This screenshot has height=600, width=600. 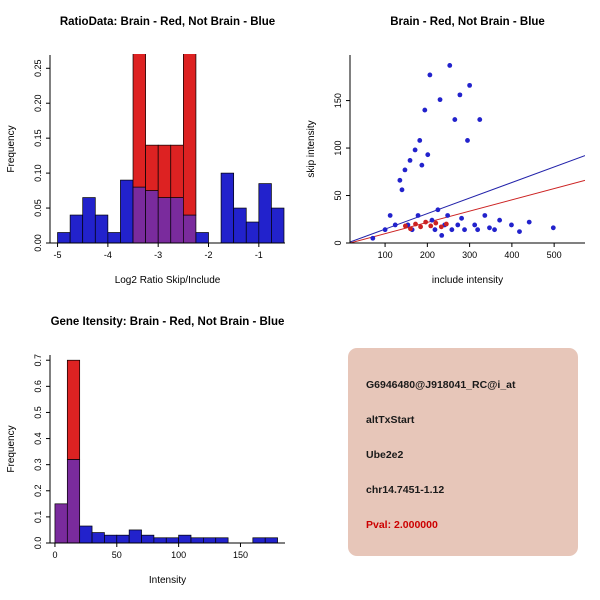 I want to click on y-tick-label: 0.4, so click(x=38, y=438).